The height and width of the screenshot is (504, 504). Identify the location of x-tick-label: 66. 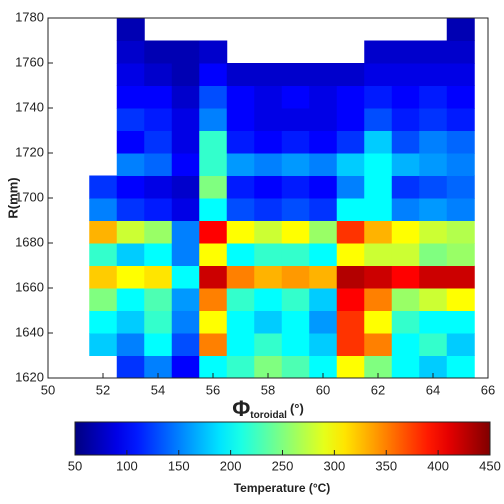
(488, 389).